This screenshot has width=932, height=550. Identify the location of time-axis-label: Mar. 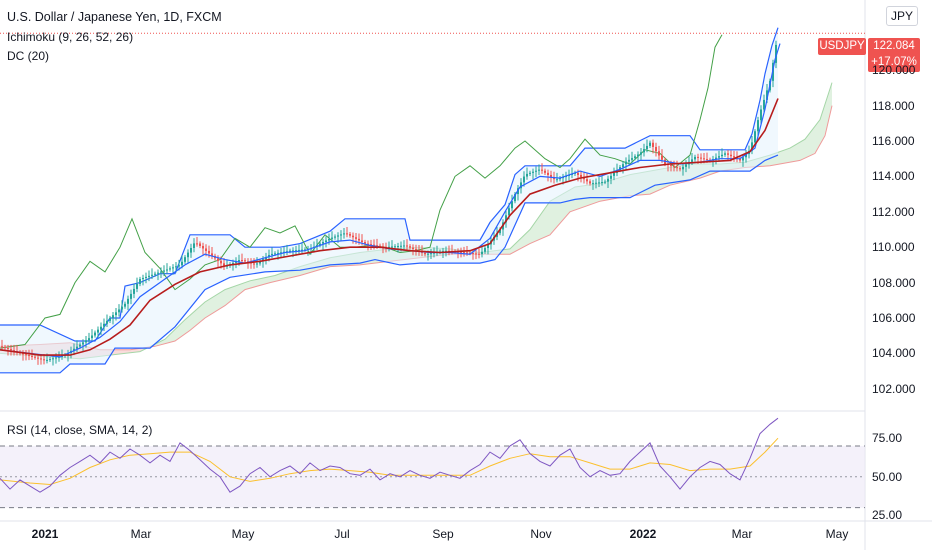
(742, 534).